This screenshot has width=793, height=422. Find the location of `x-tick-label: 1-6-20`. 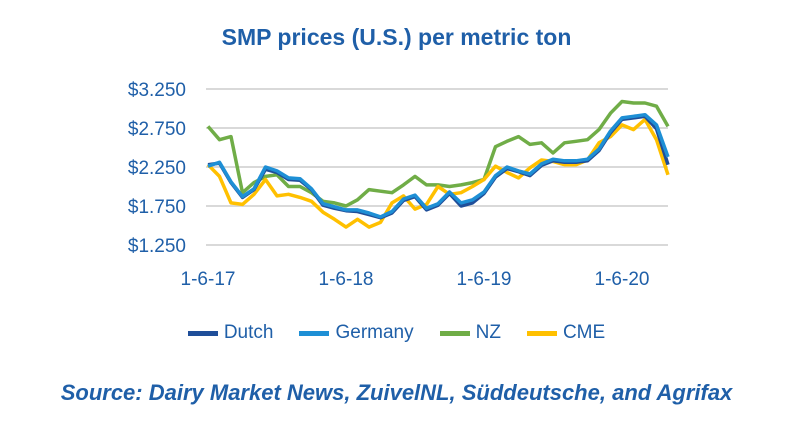

x-tick-label: 1-6-20 is located at coordinates (622, 279).